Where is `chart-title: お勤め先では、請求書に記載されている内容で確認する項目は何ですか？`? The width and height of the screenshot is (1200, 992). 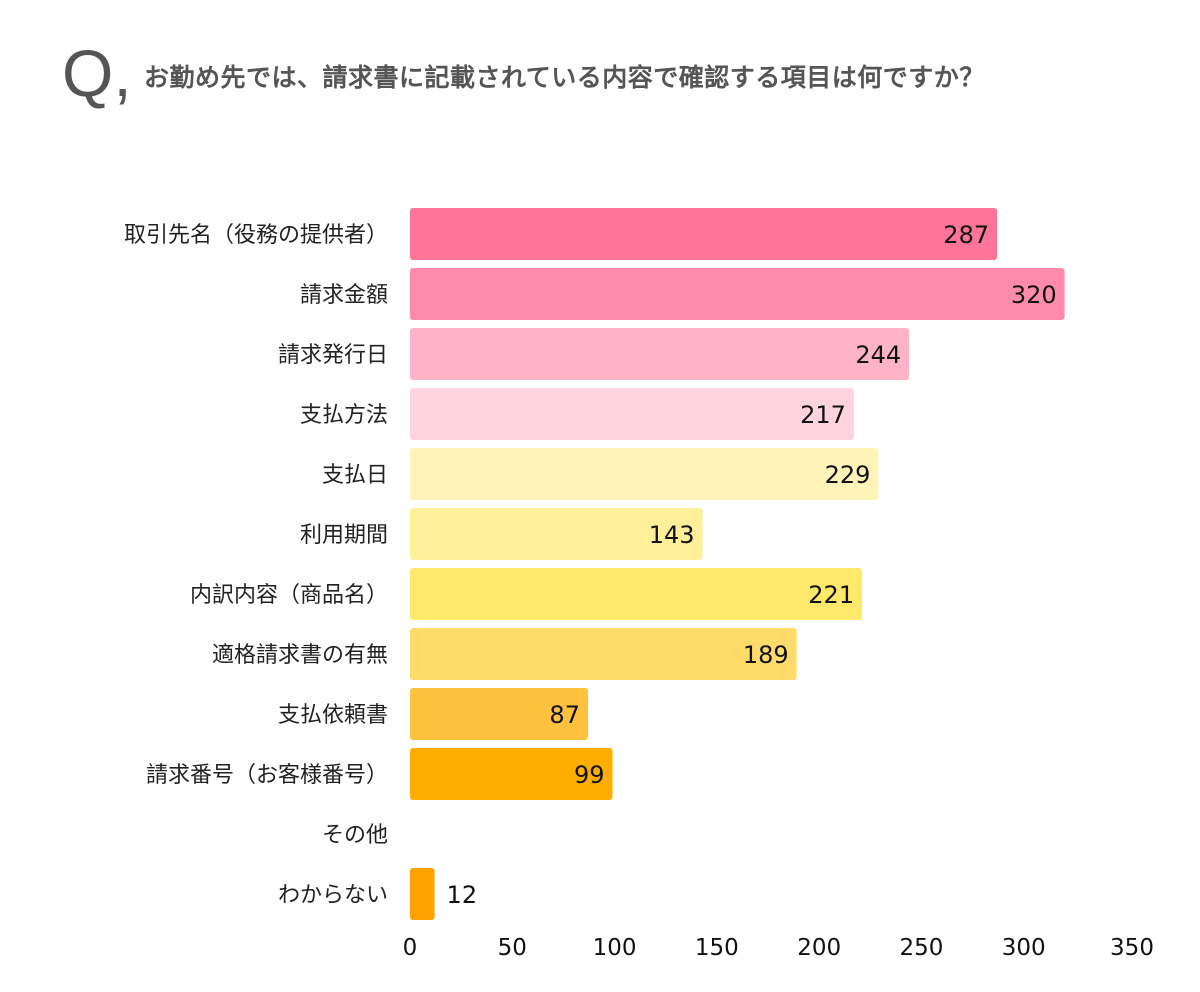
chart-title: お勤め先では、請求書に記載されている内容で確認する項目は何ですか？ is located at coordinates (564, 77).